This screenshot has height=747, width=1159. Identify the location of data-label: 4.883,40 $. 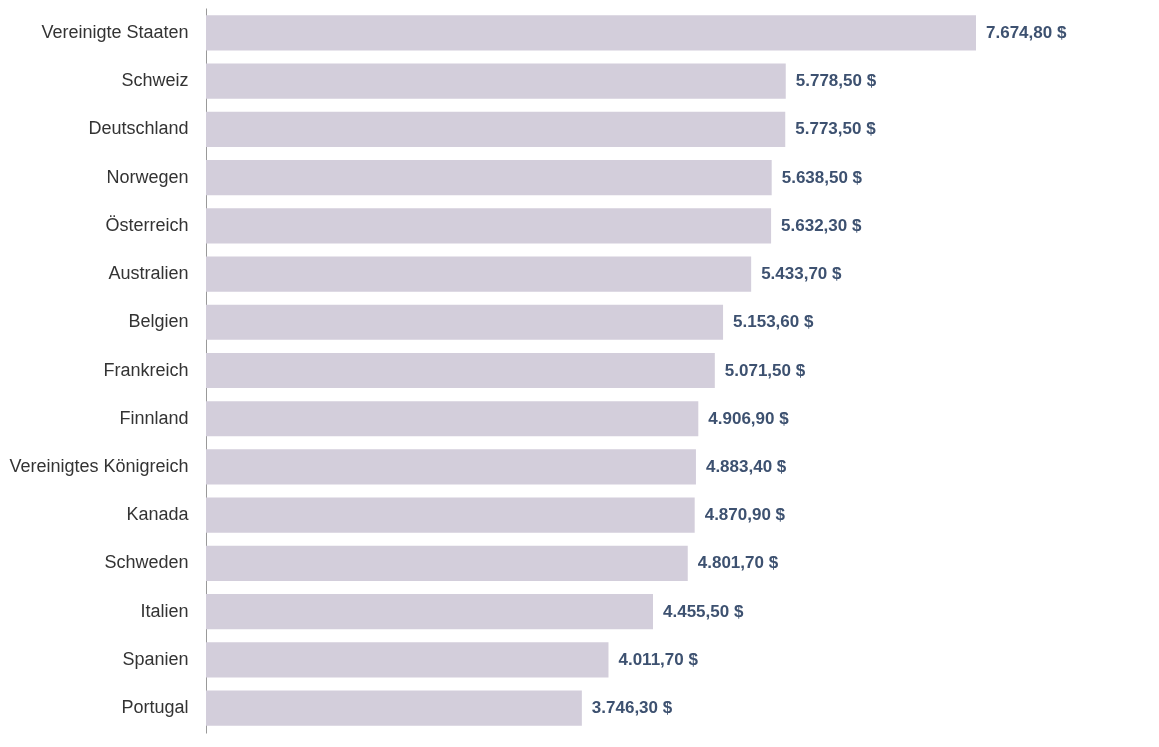
(746, 466).